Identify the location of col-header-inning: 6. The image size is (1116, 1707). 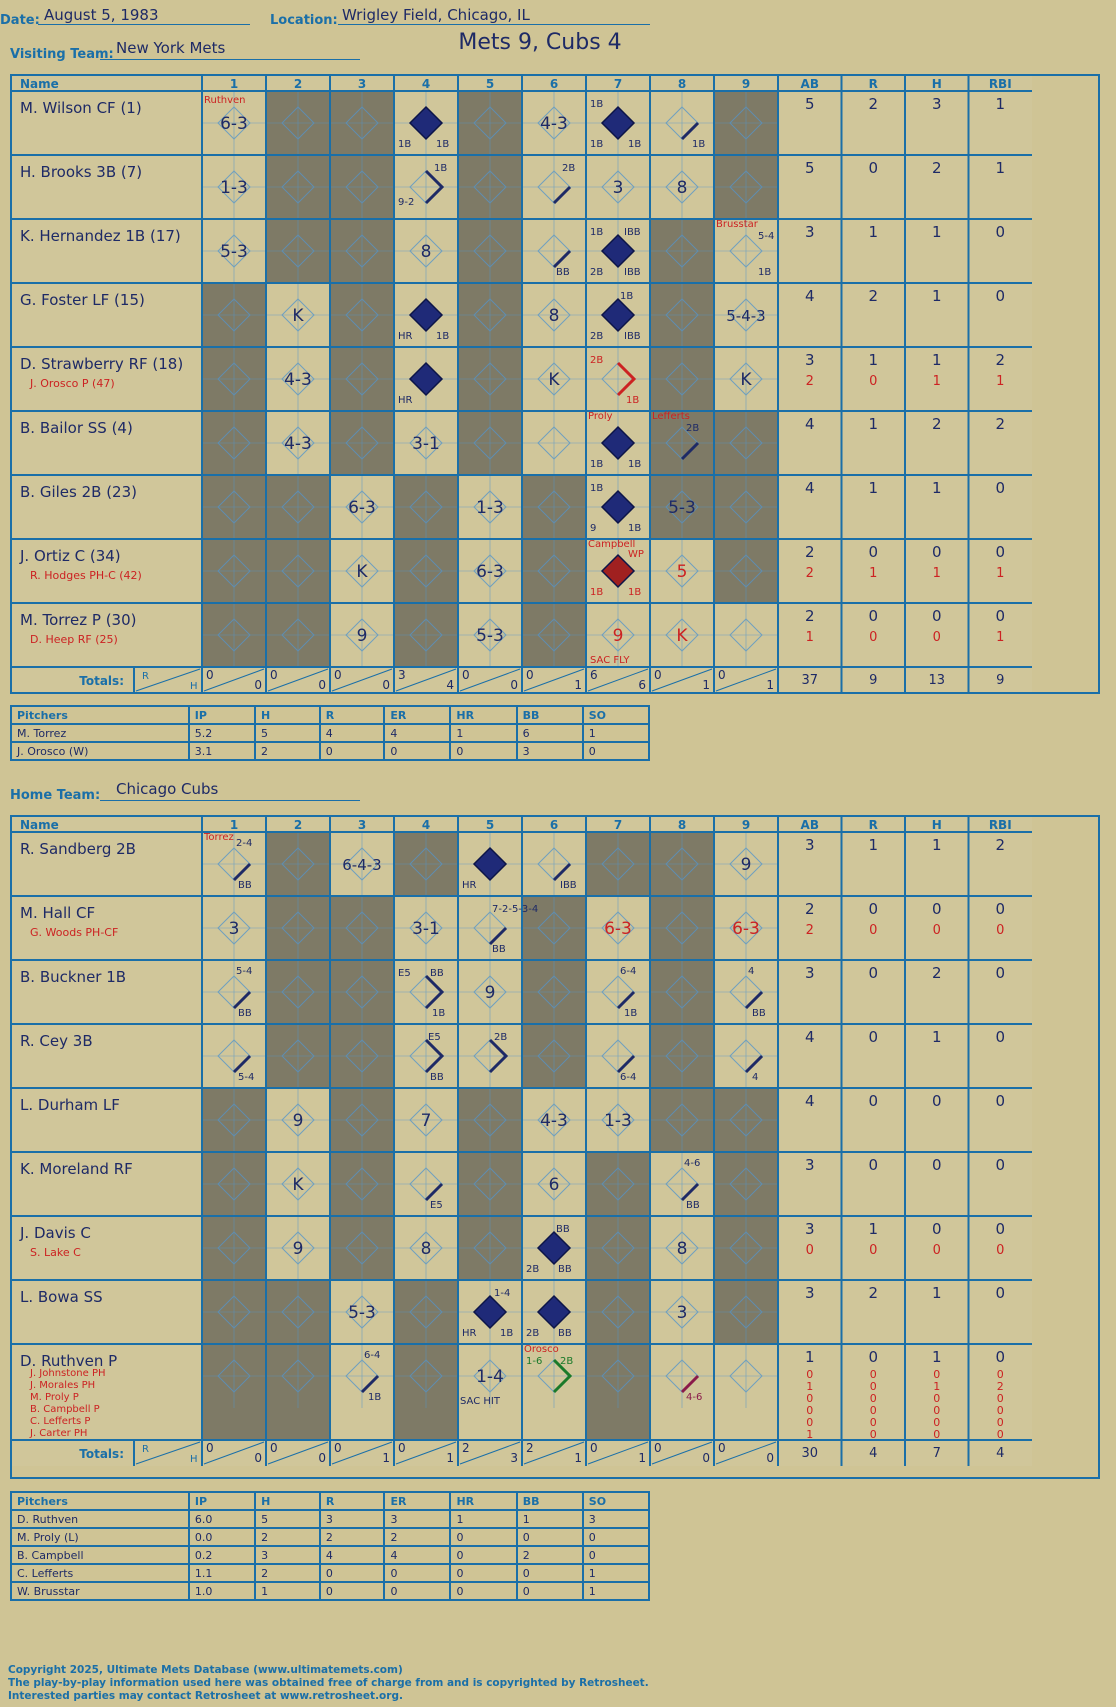
(554, 84).